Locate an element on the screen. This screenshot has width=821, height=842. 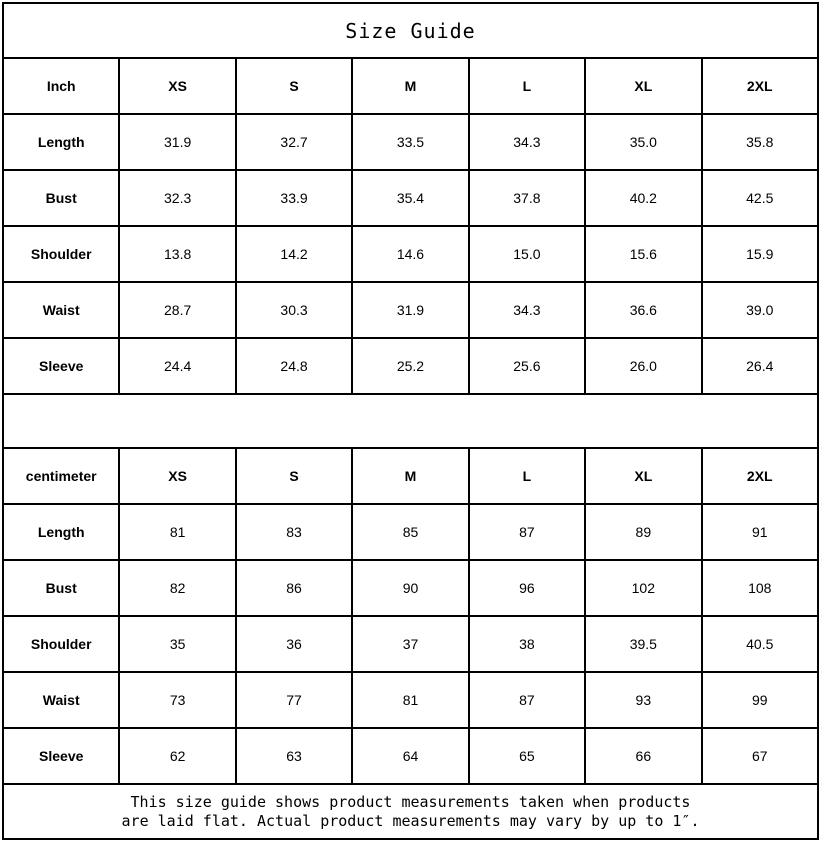
cm-header-row: centimeter XS S M L XL 2XL is located at coordinates (410, 476).